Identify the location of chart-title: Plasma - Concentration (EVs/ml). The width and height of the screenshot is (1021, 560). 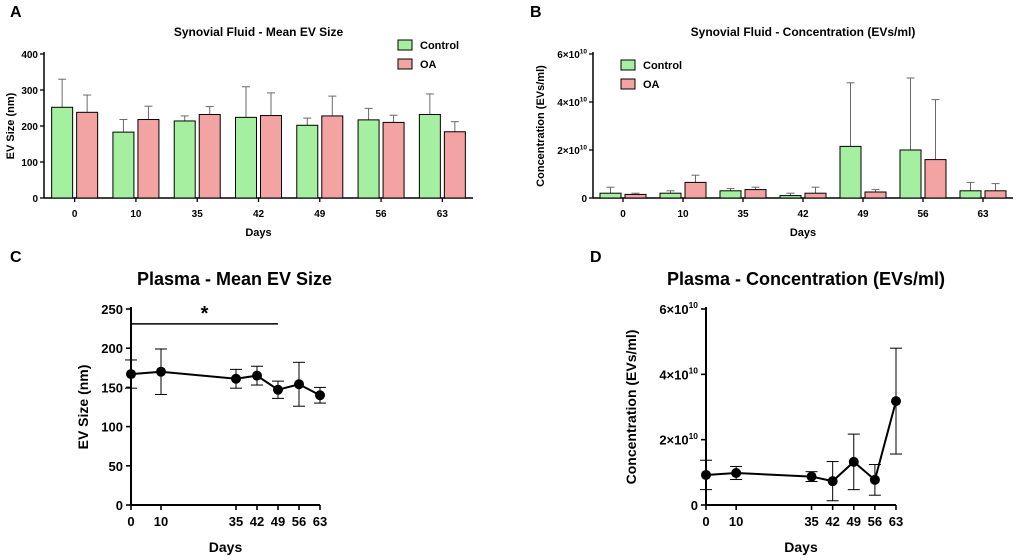
(806, 279).